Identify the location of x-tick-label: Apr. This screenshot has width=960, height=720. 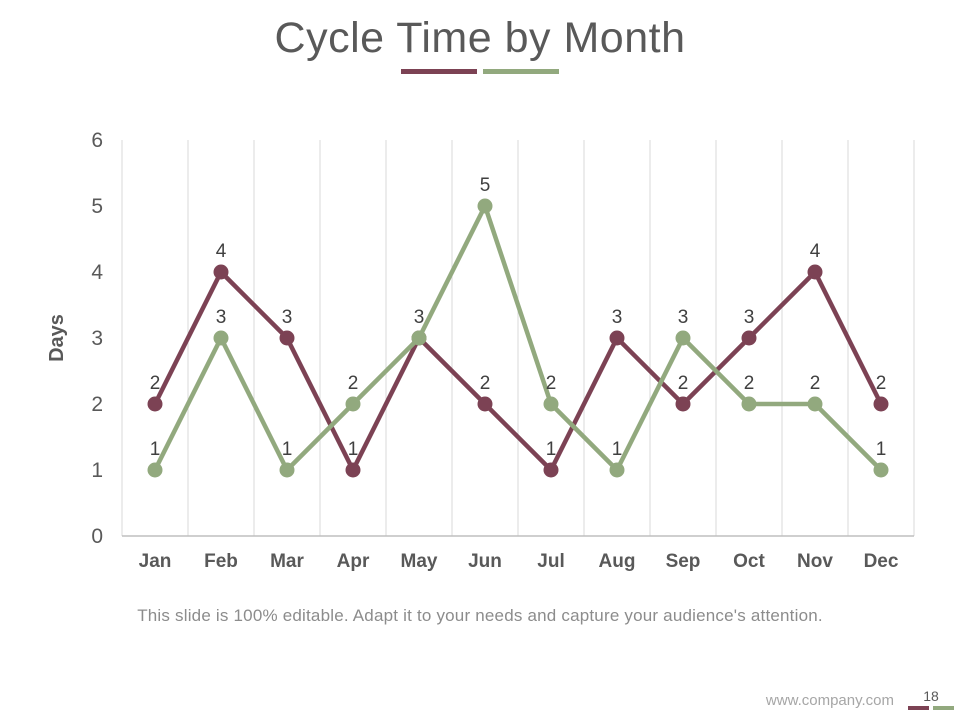
(353, 561).